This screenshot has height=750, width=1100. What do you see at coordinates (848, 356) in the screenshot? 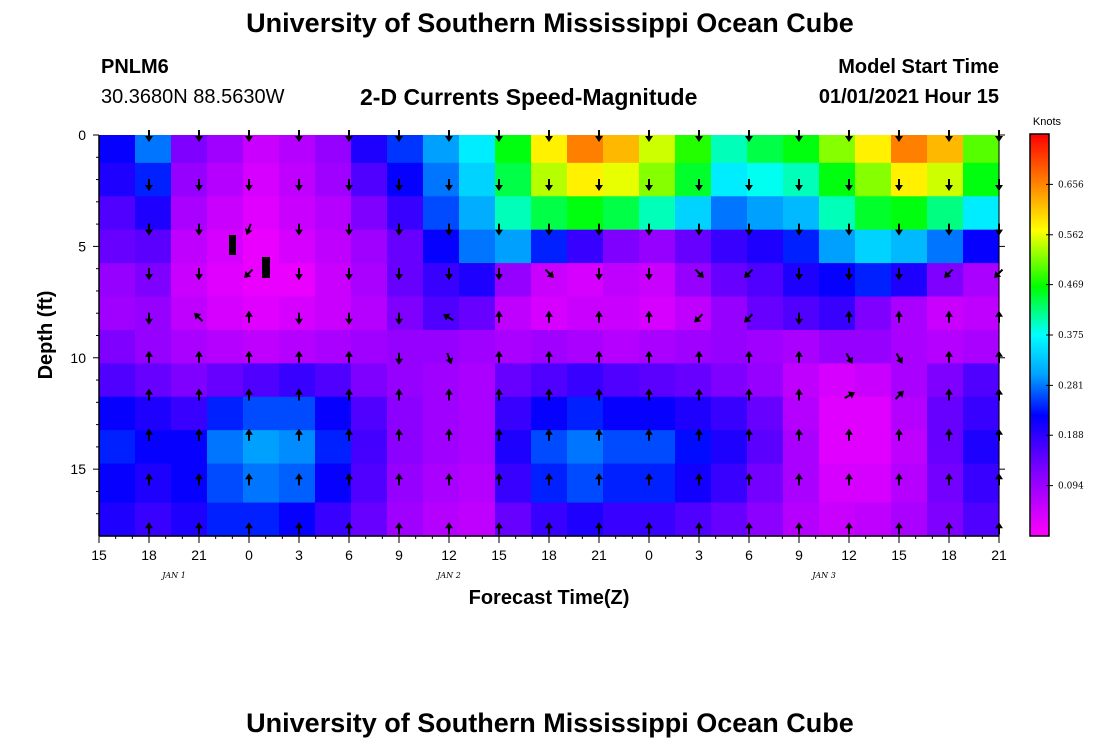
I see `arrow-shaft` at bounding box center [848, 356].